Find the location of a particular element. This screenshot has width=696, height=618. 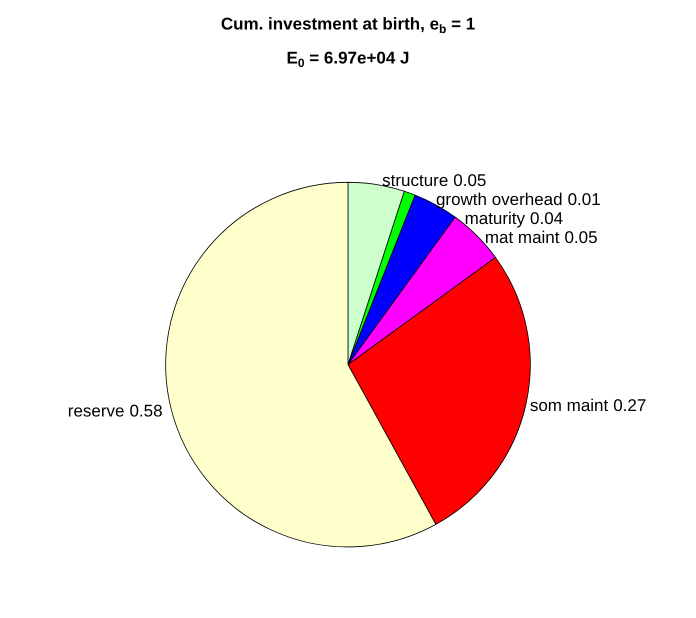

slice-label: som maint is located at coordinates (569, 405).